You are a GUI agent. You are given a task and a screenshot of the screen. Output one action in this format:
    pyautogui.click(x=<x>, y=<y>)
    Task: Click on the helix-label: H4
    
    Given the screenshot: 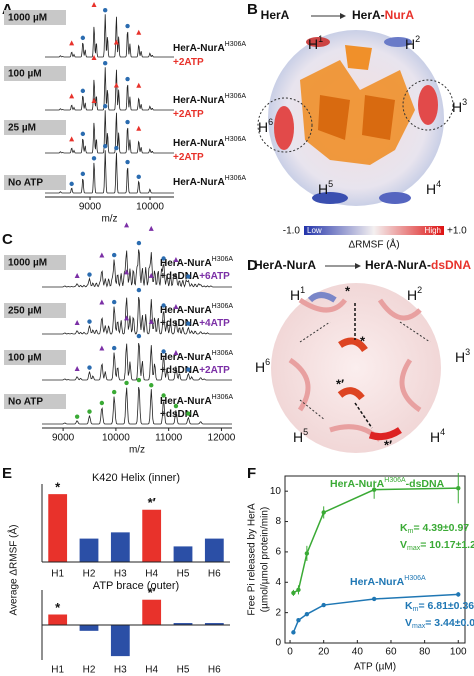 What is the action you would take?
    pyautogui.click(x=437, y=435)
    